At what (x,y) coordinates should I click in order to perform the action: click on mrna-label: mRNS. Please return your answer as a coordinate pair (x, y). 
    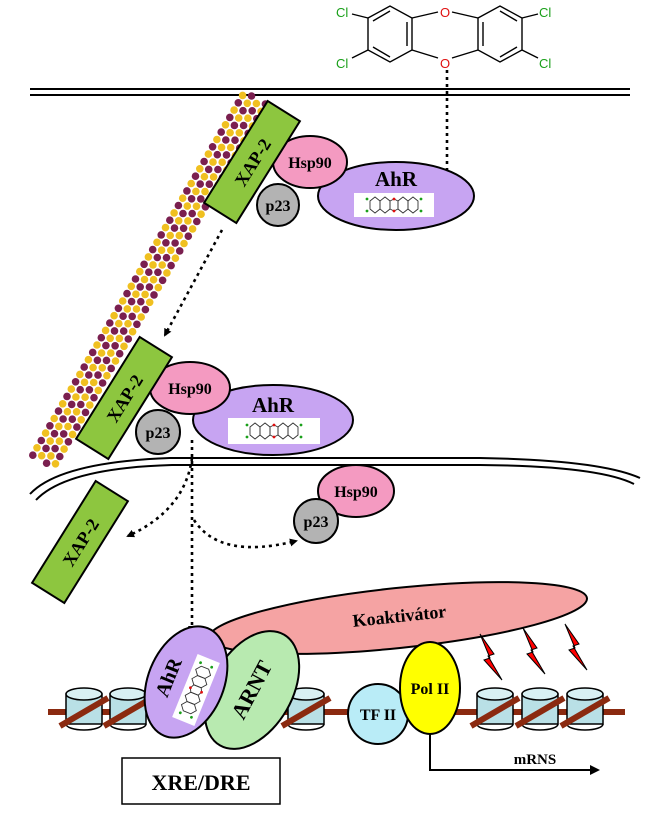
    Looking at the image, I should click on (535, 760).